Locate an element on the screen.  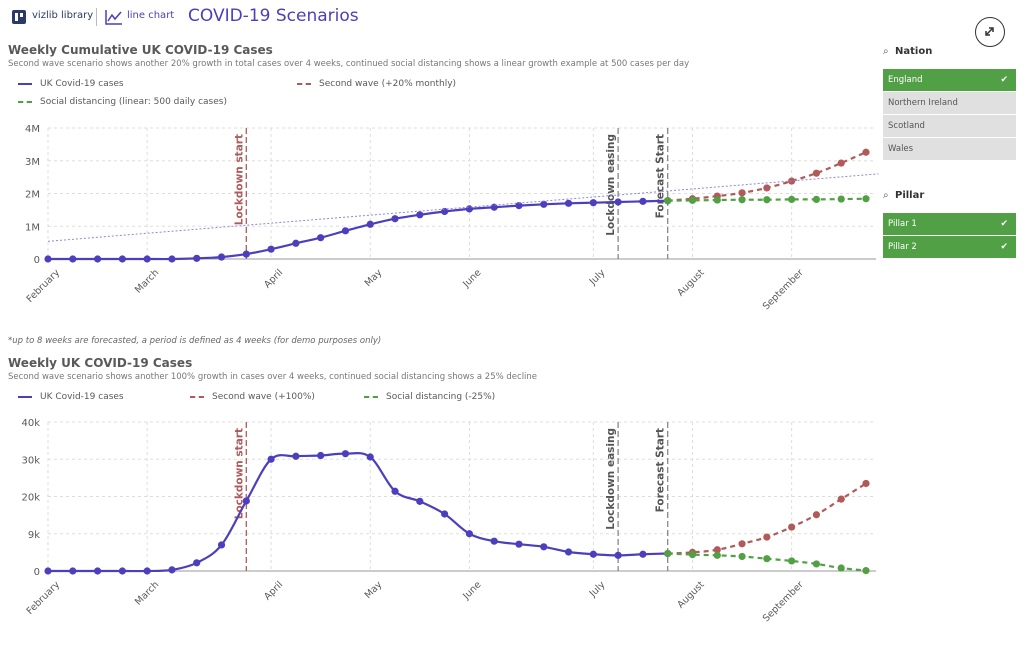
annotation-label: Lockdown start is located at coordinates (239, 179).